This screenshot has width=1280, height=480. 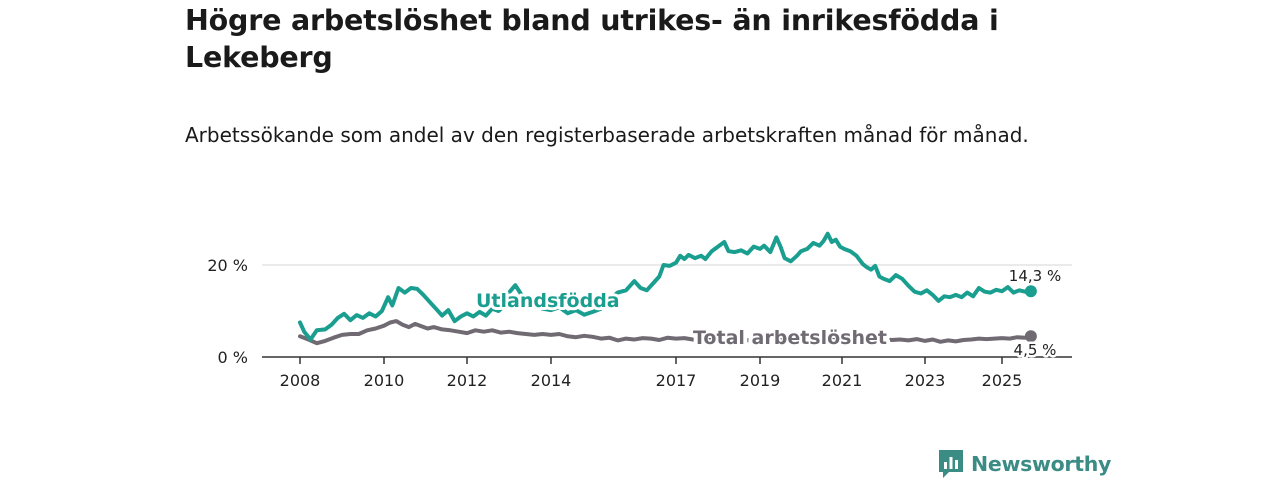 I want to click on y-tick-label: 20 %, so click(x=227, y=265).